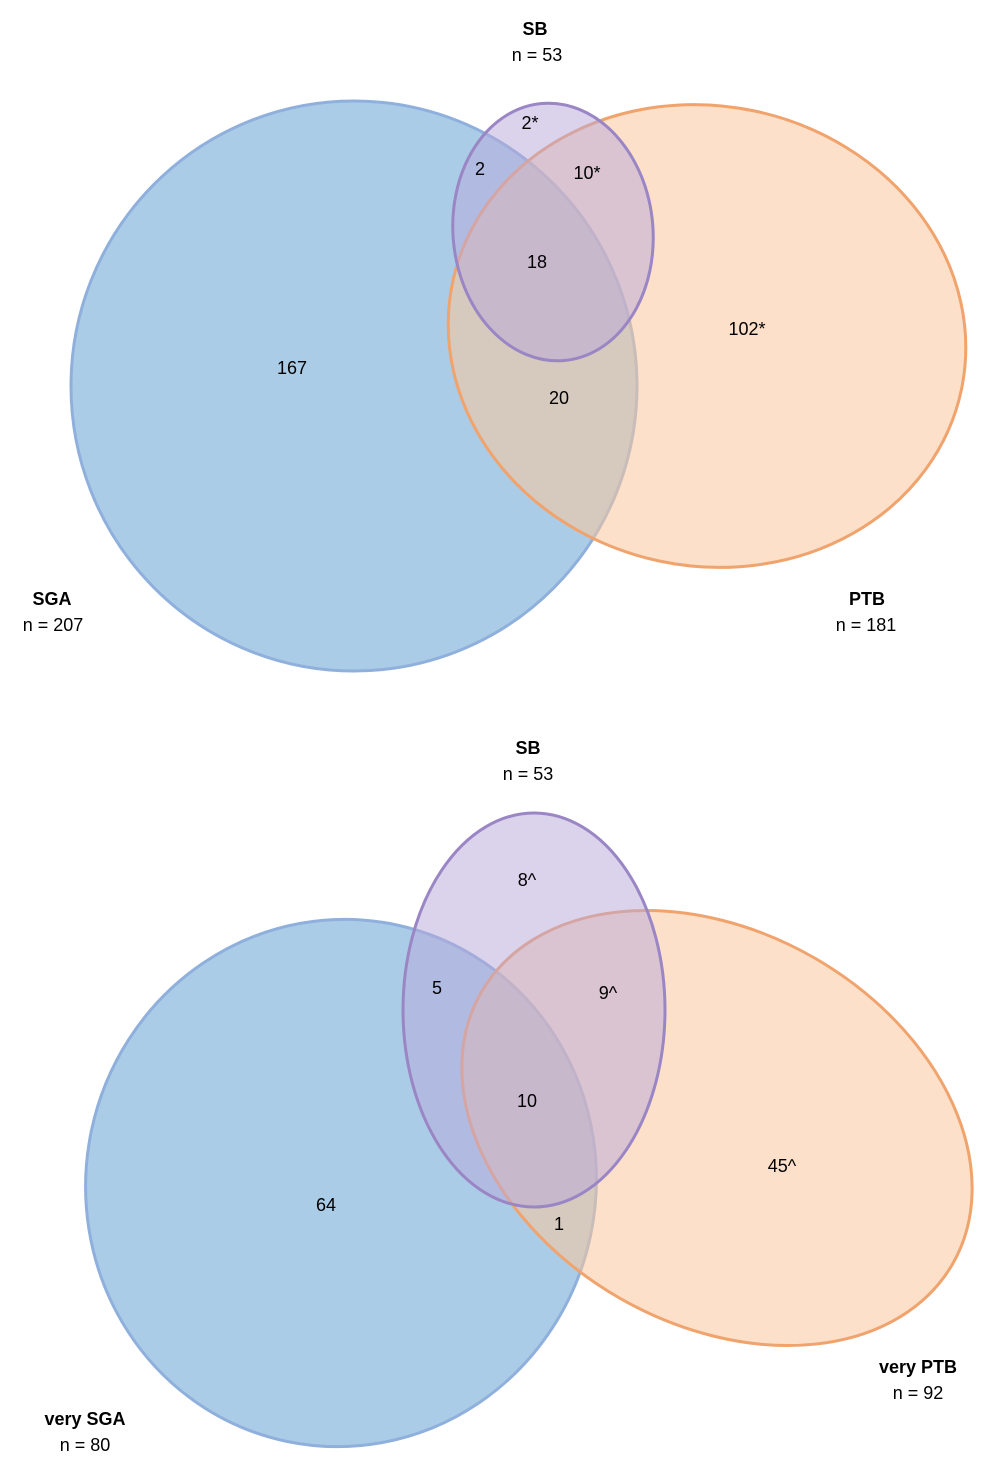 The width and height of the screenshot is (1000, 1477). Describe the element at coordinates (559, 398) in the screenshot. I see `region-label: 20` at that location.